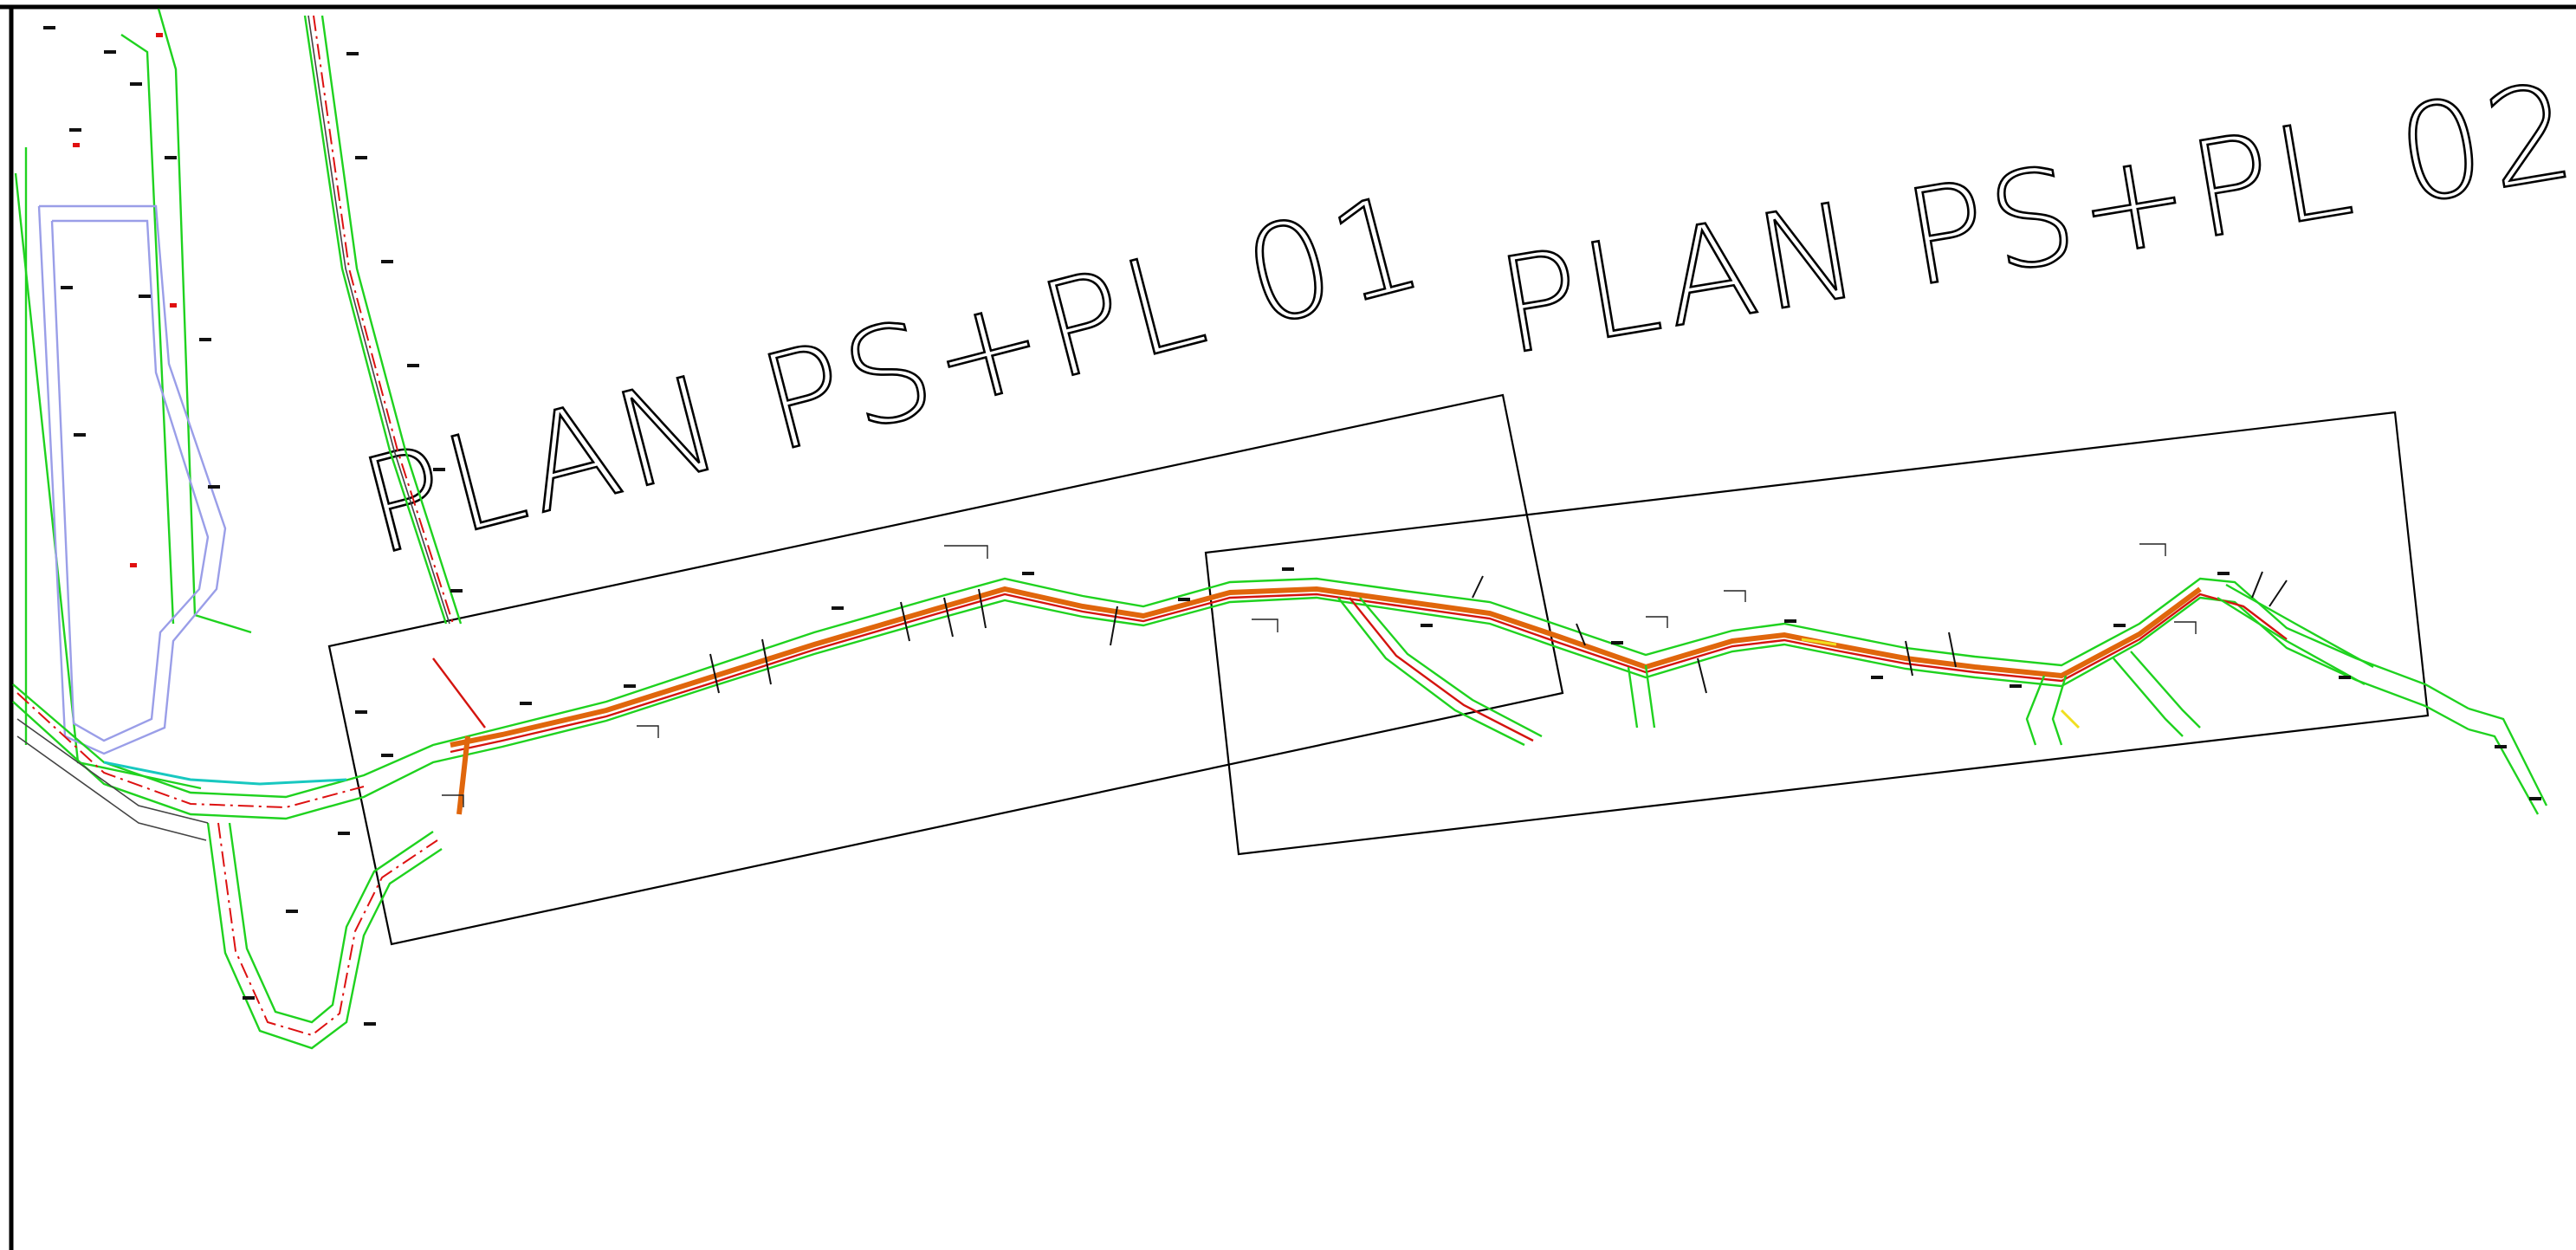  Describe the element at coordinates (1498, 632) in the screenshot. I see `cross-section-ticks` at that location.